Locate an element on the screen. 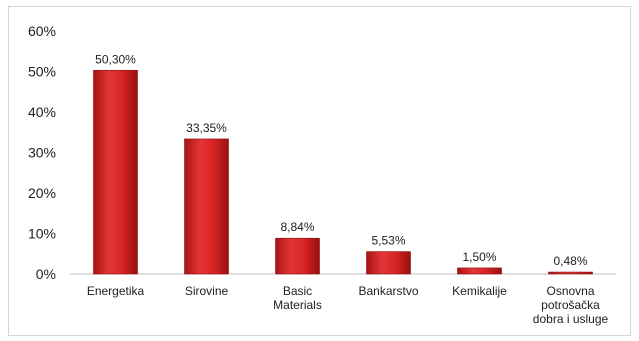 Image resolution: width=639 pixels, height=341 pixels. y-tick-label: 40% is located at coordinates (42, 112).